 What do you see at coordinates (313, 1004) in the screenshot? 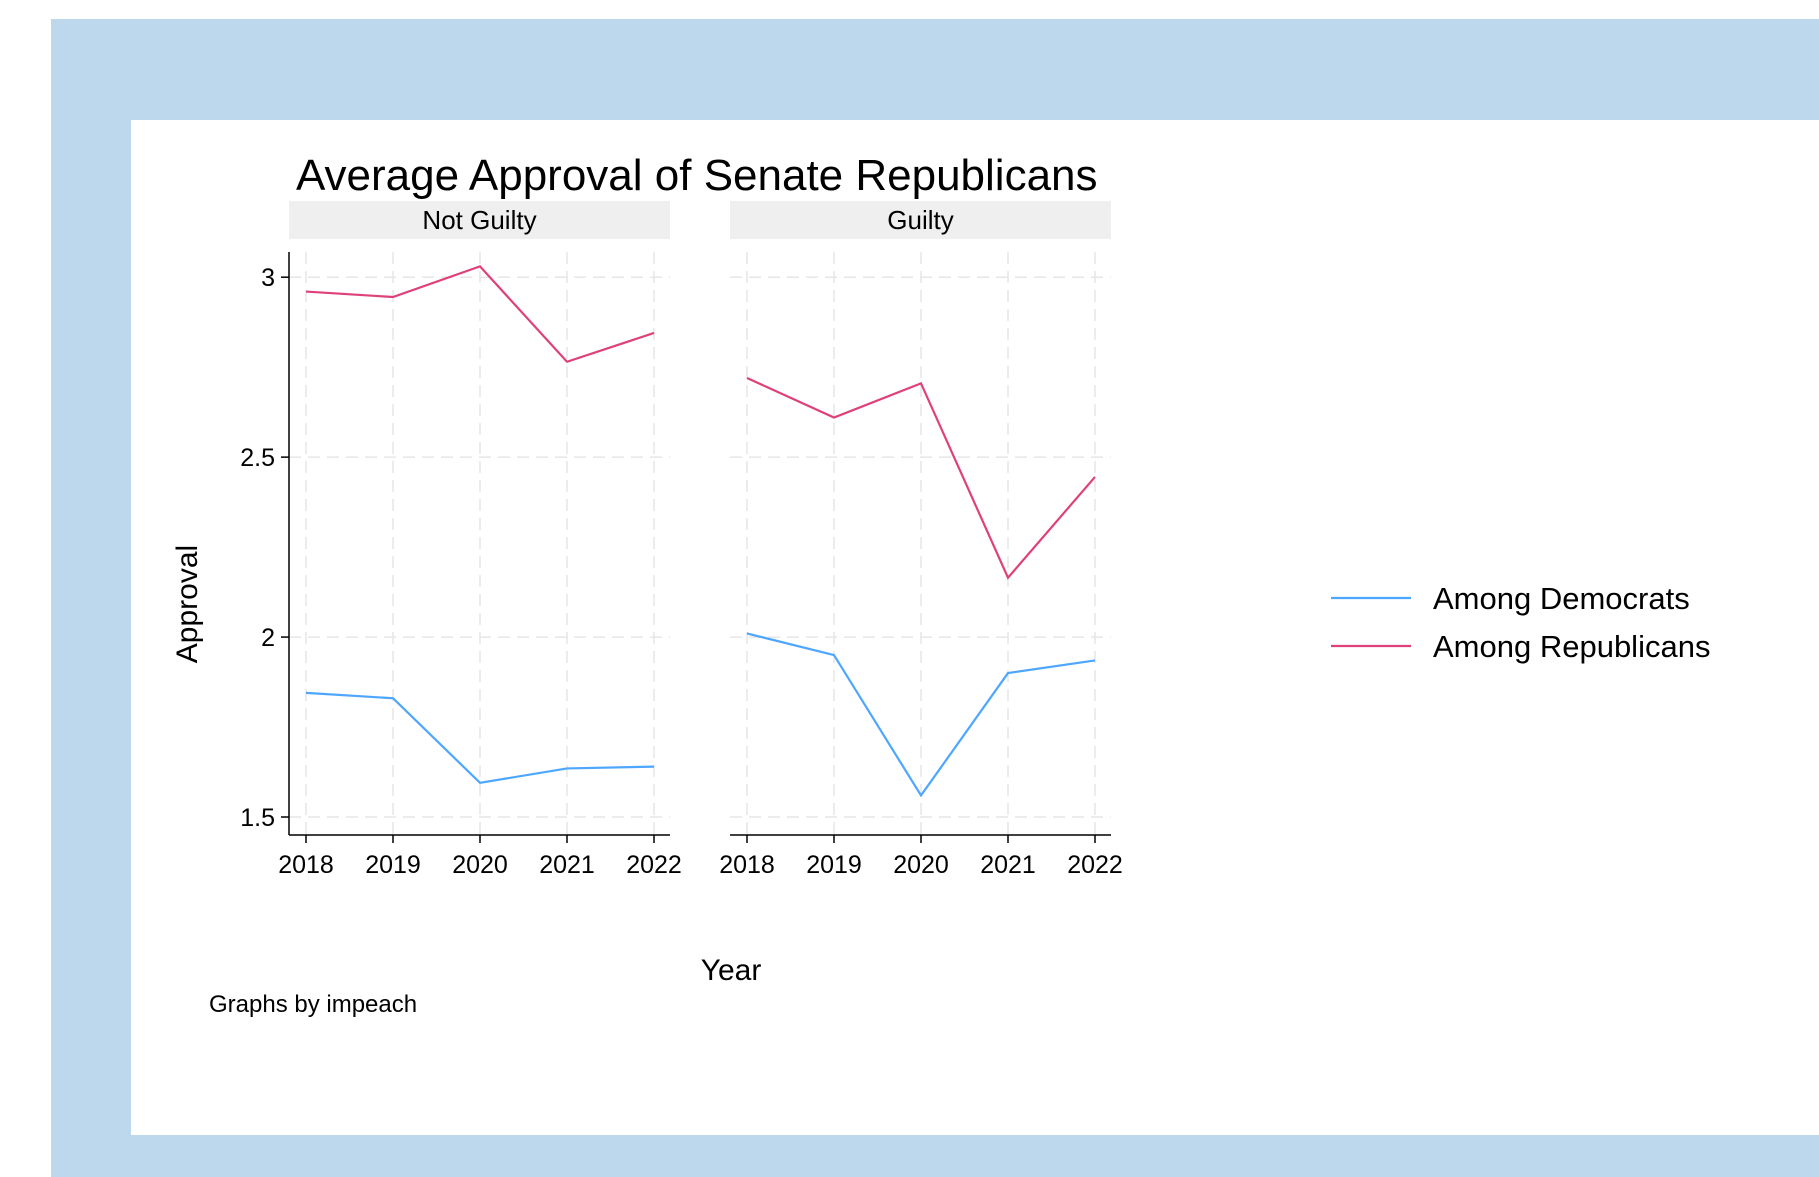
I see `footnote: Graphs by impeach` at bounding box center [313, 1004].